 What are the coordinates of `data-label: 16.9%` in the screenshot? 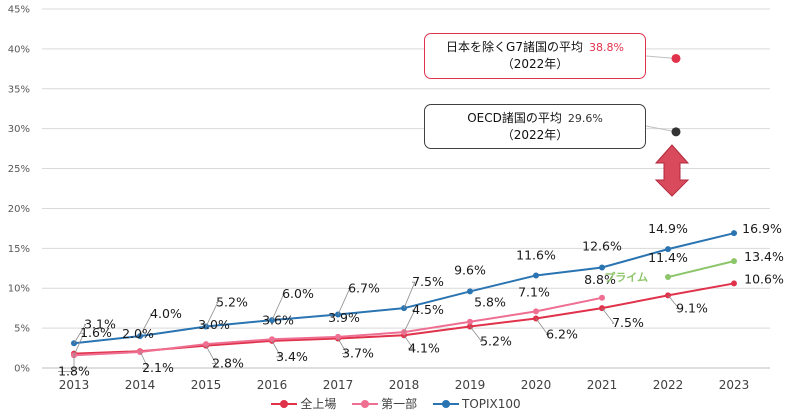 It's located at (762, 228).